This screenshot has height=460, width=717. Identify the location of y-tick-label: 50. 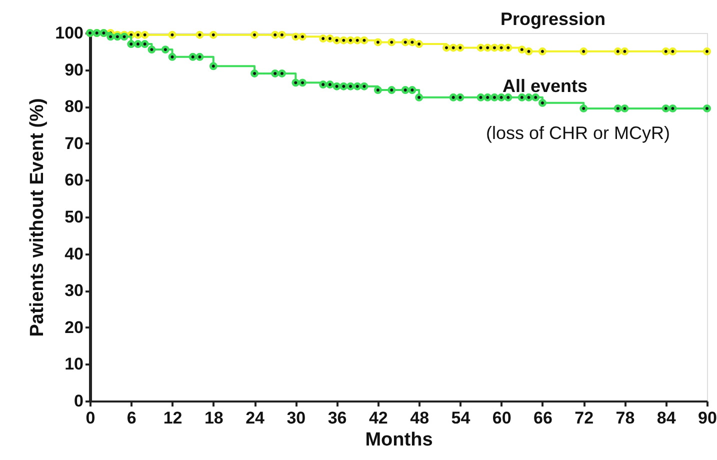
(74, 217).